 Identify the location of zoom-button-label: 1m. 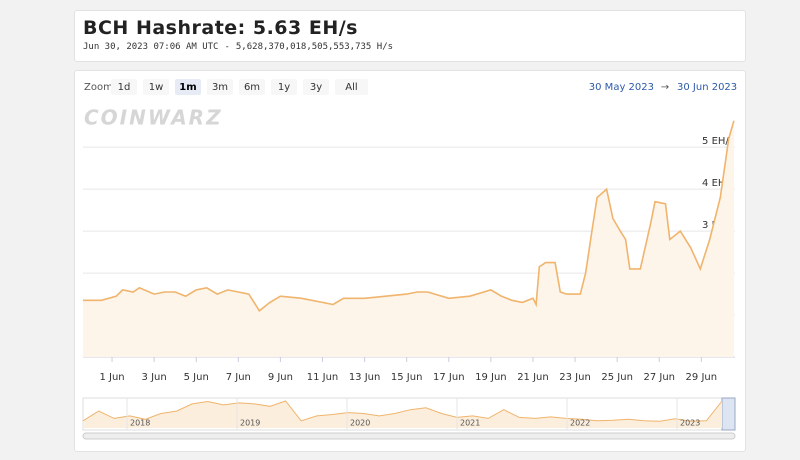
(187, 87).